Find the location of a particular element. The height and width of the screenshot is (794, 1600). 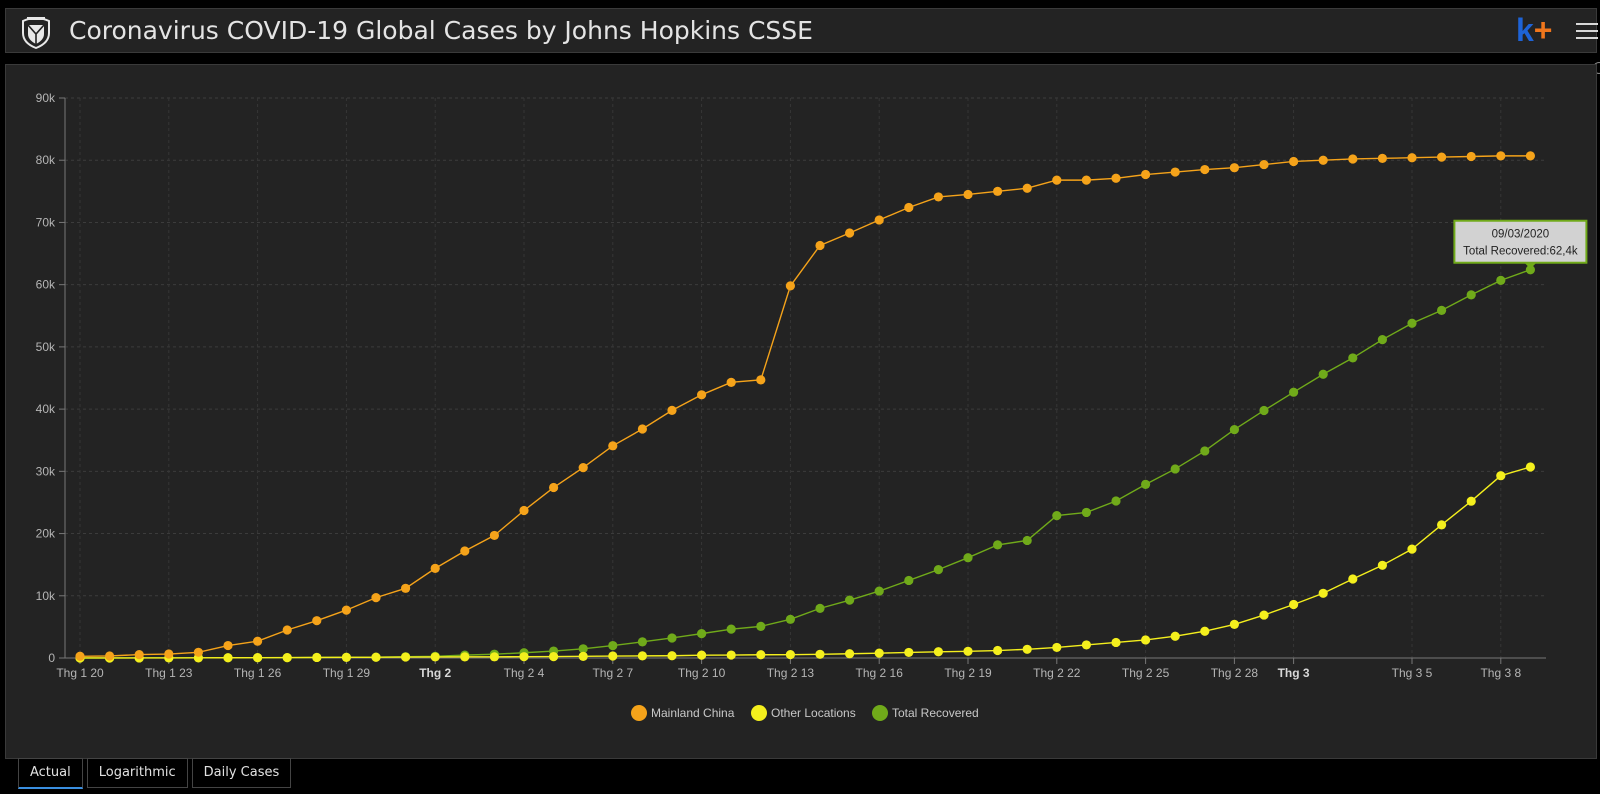

tab-daily-cases: Daily Cases is located at coordinates (241, 773).